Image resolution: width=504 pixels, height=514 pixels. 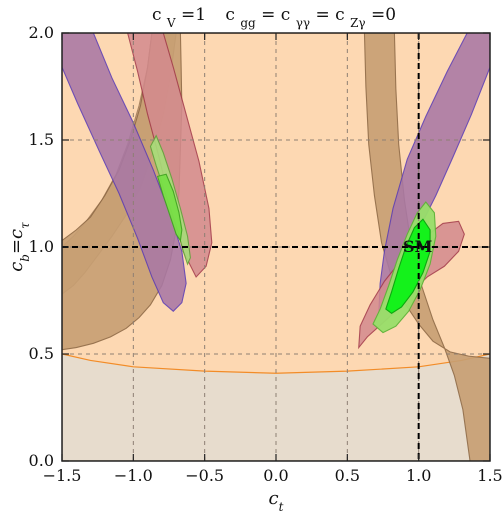 I want to click on y-tick-label-3: 1.5, so click(x=41, y=139).